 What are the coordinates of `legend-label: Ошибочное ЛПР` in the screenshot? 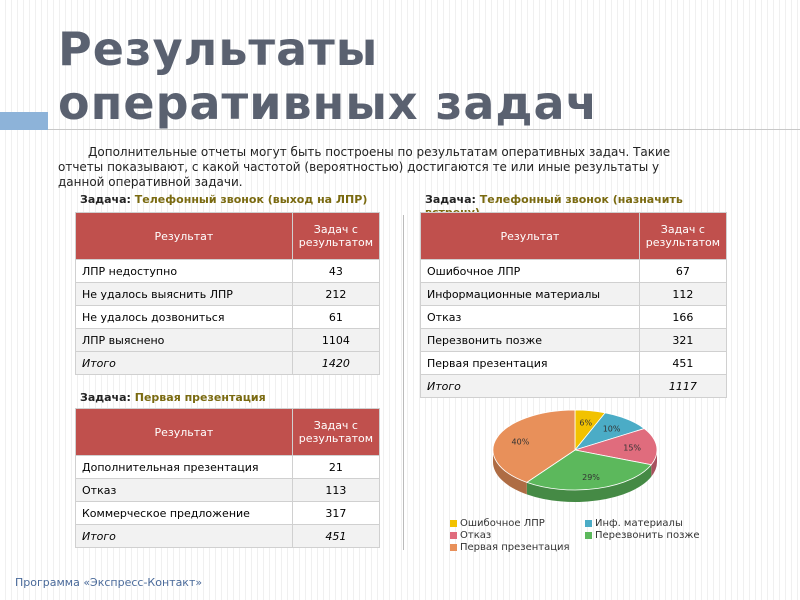 It's located at (502, 523).